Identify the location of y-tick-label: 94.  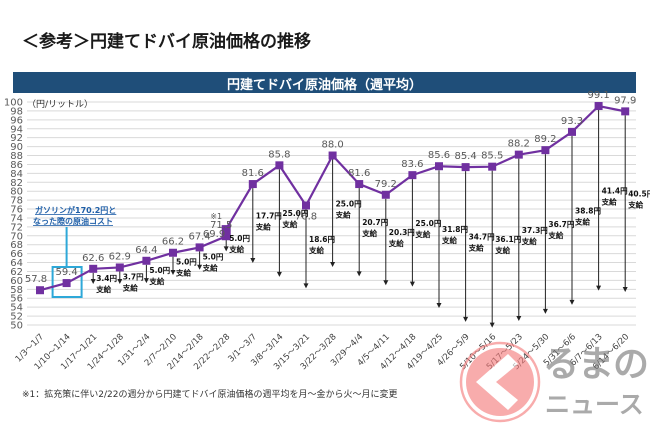
(16, 129).